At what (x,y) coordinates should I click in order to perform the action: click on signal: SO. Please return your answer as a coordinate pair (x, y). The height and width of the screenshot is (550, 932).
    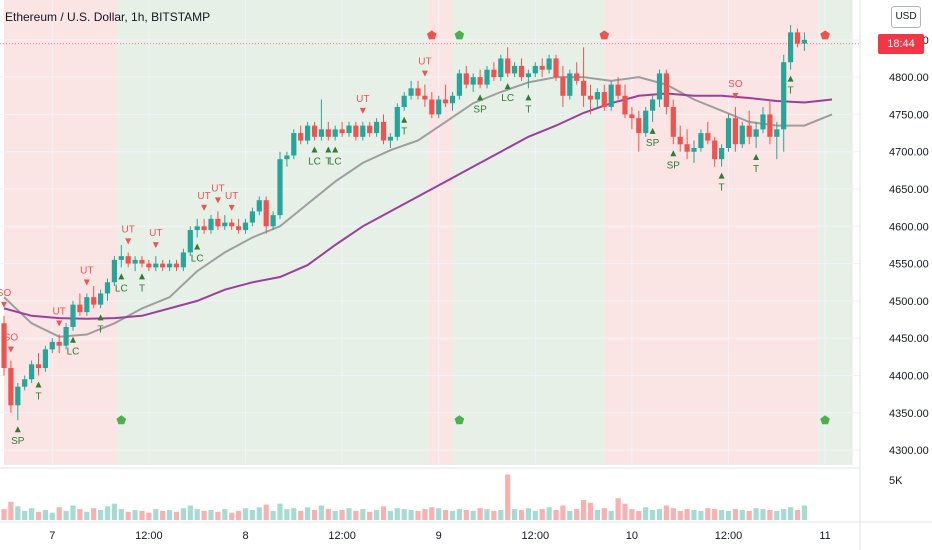
    Looking at the image, I should click on (11, 343).